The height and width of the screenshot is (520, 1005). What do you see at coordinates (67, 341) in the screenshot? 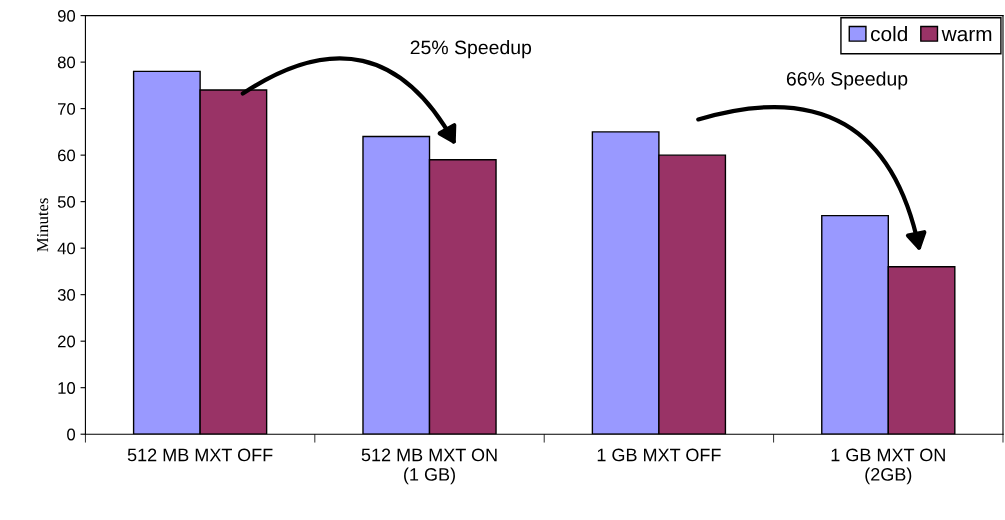
I see `y-tick-label: 20` at bounding box center [67, 341].